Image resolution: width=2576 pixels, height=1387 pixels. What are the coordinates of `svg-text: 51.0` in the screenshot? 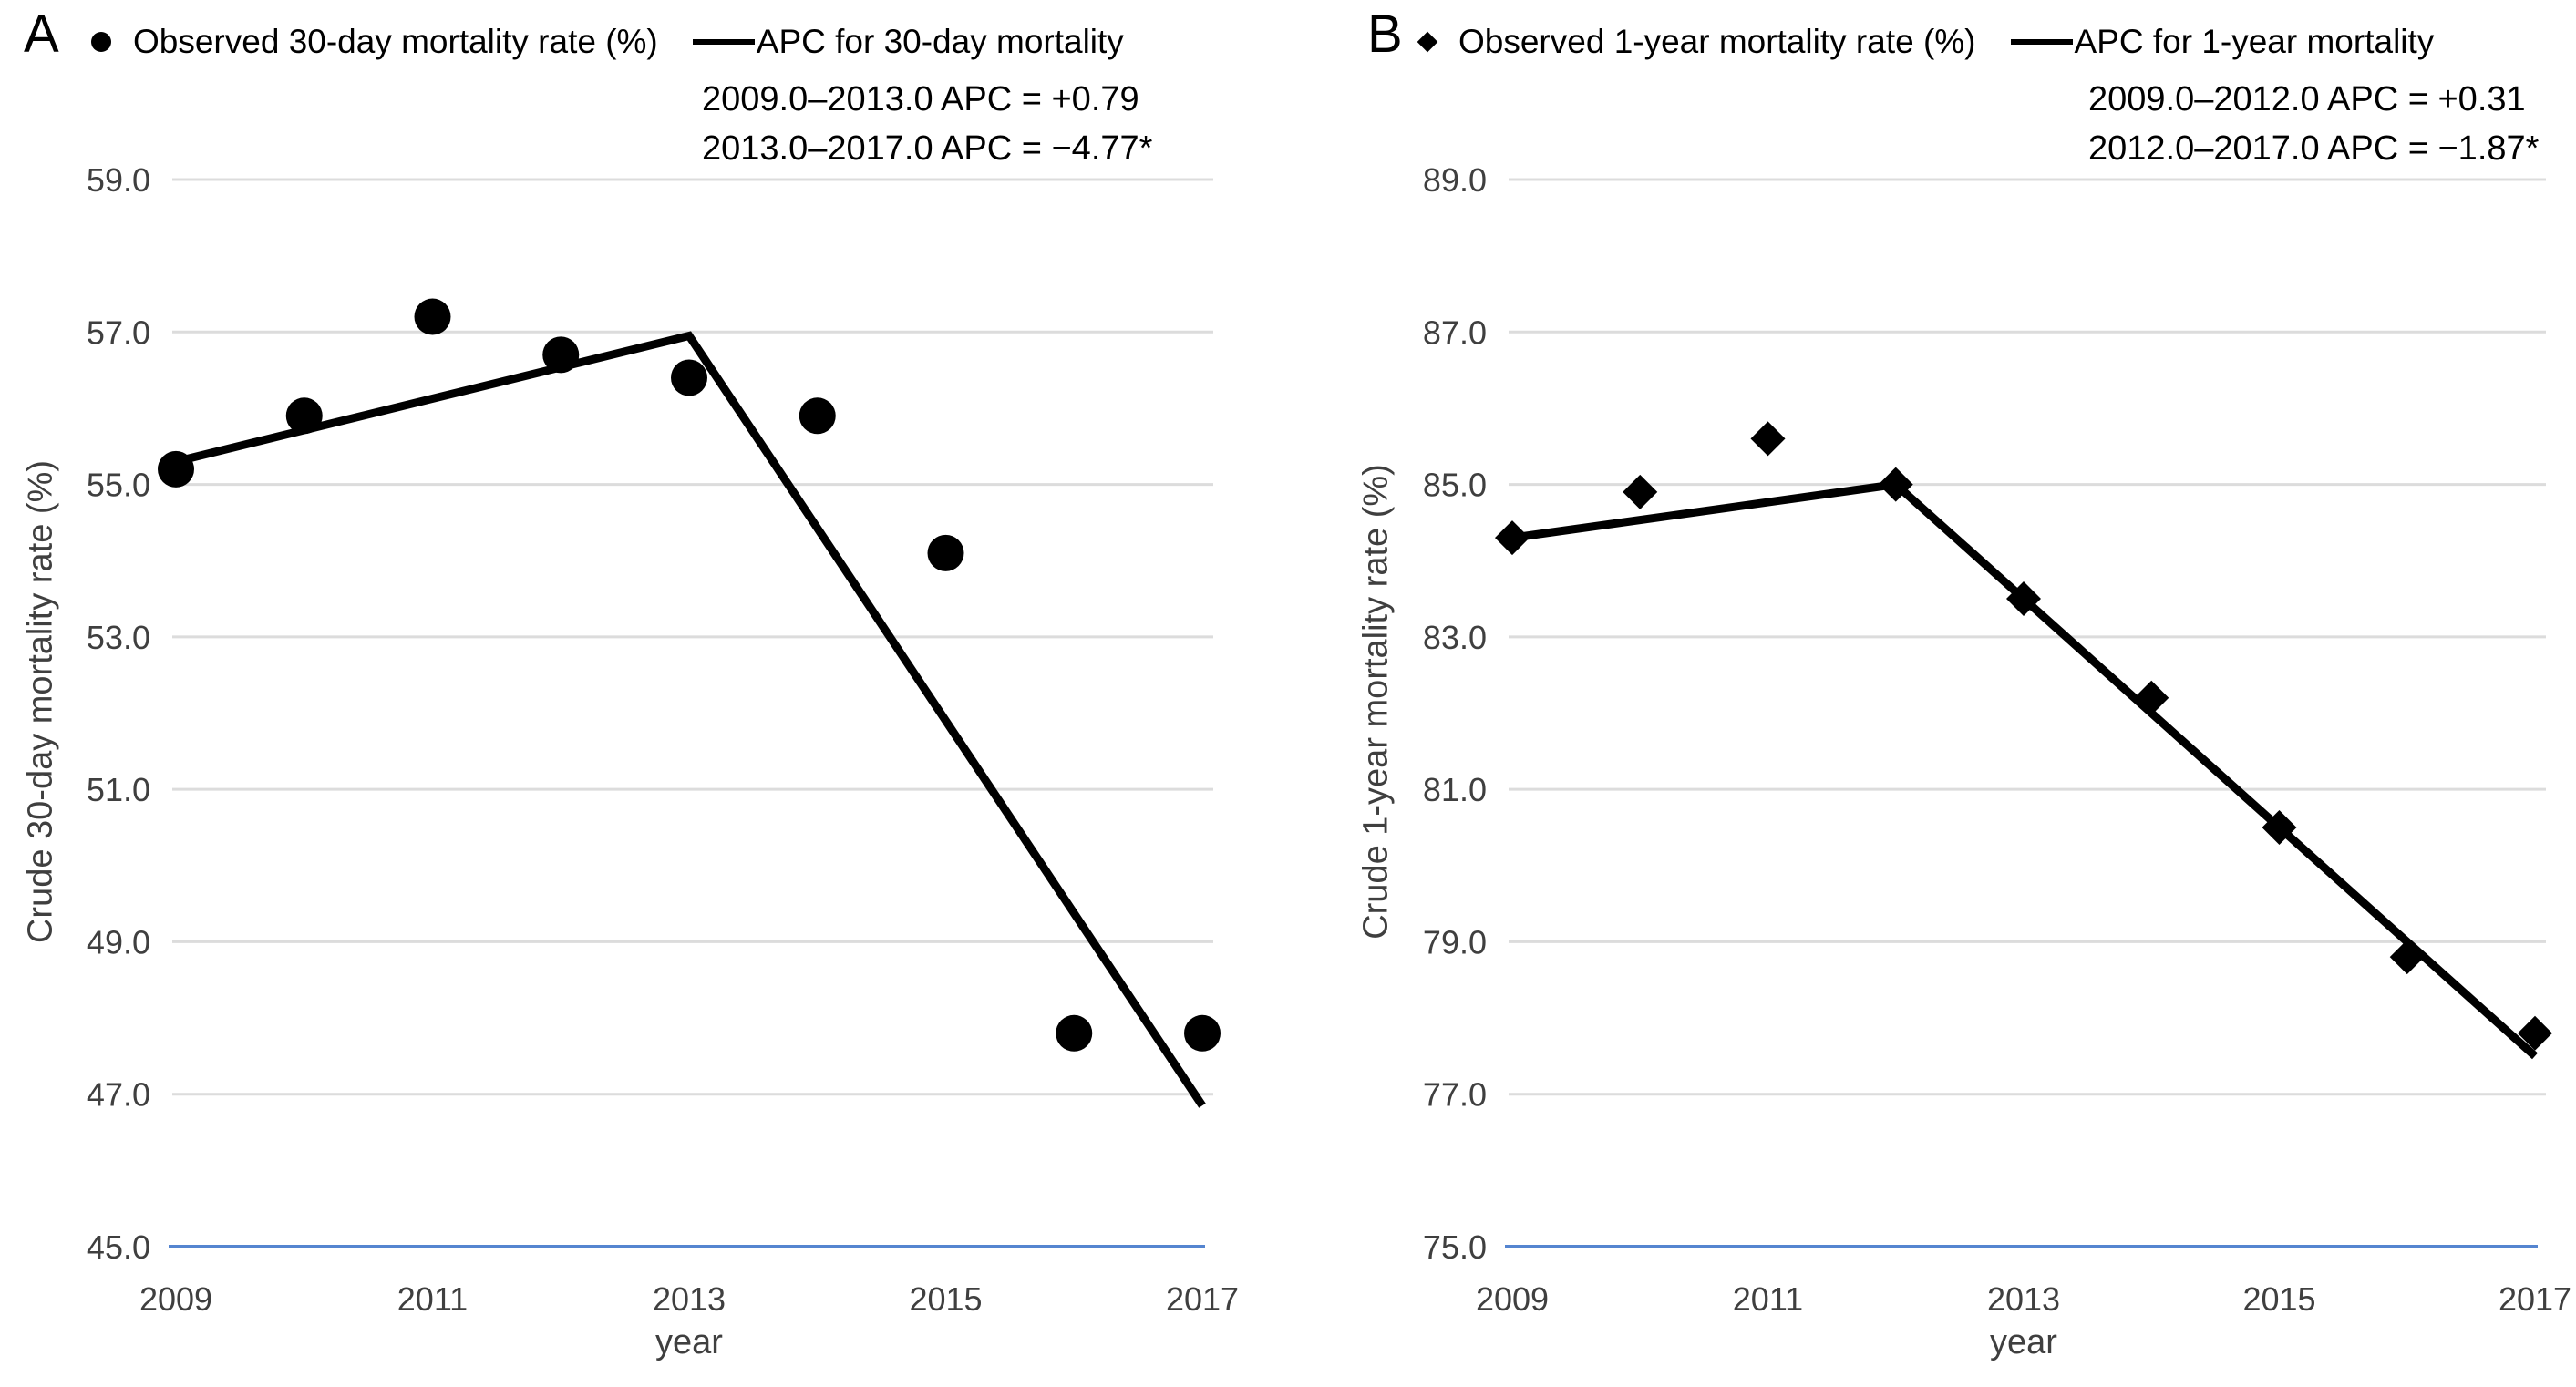 It's located at (119, 789).